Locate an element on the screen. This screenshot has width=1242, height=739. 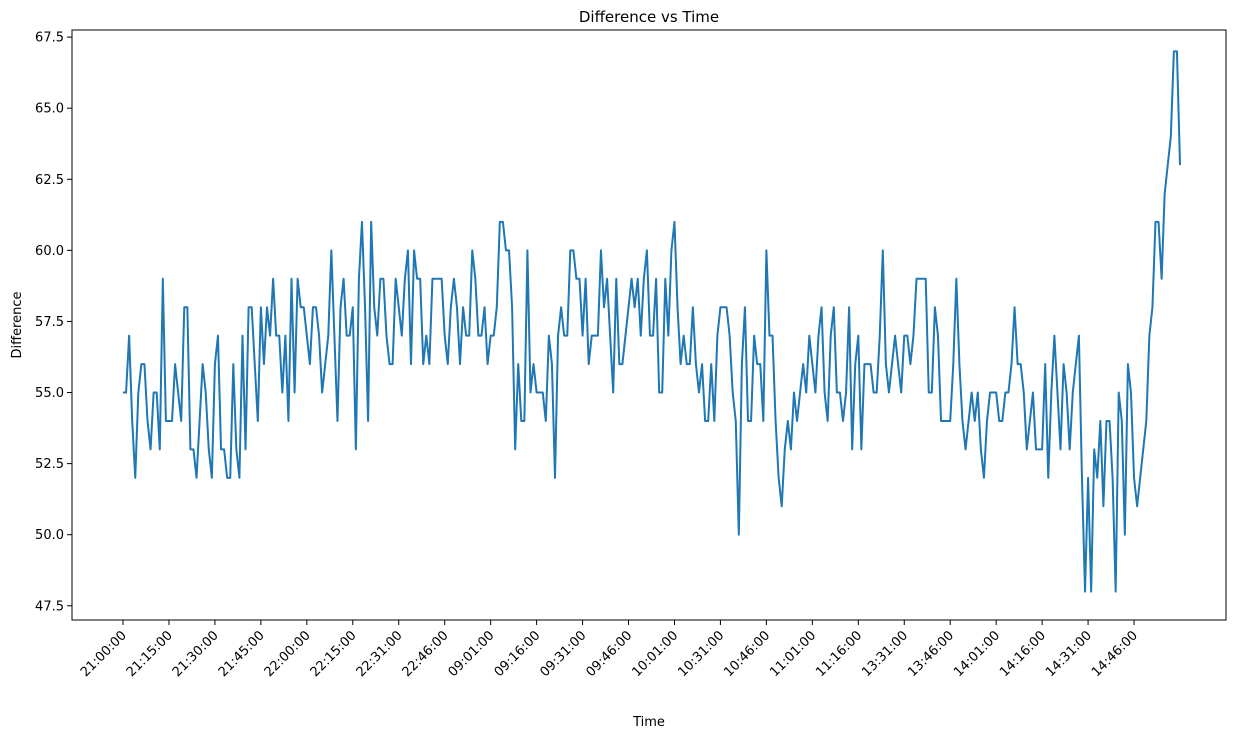
y-tick-label: 50.0 is located at coordinates (49, 535).